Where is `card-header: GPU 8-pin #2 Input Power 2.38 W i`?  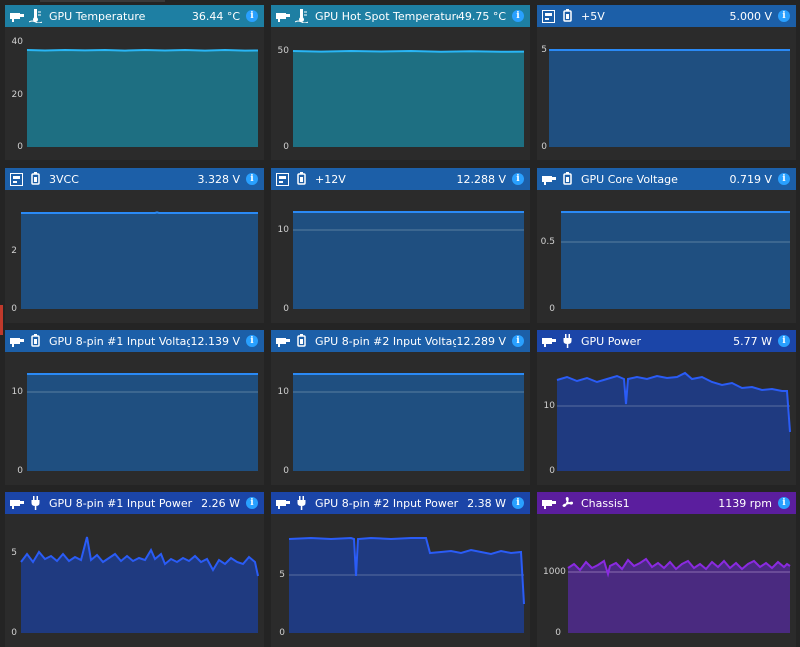
card-header: GPU 8-pin #2 Input Power 2.38 W i is located at coordinates (400, 503).